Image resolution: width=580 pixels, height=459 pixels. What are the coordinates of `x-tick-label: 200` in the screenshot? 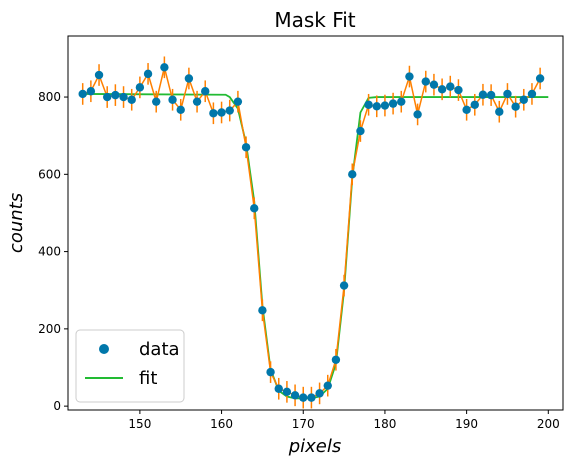 It's located at (548, 424).